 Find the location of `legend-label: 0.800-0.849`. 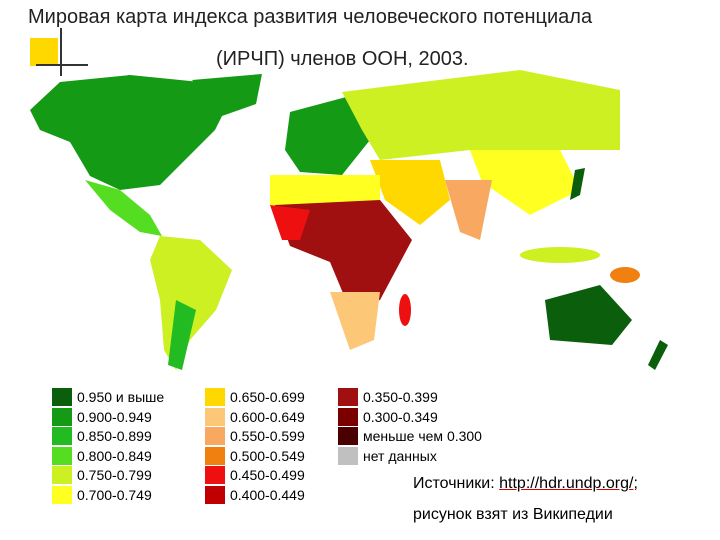

legend-label: 0.800-0.849 is located at coordinates (114, 455).